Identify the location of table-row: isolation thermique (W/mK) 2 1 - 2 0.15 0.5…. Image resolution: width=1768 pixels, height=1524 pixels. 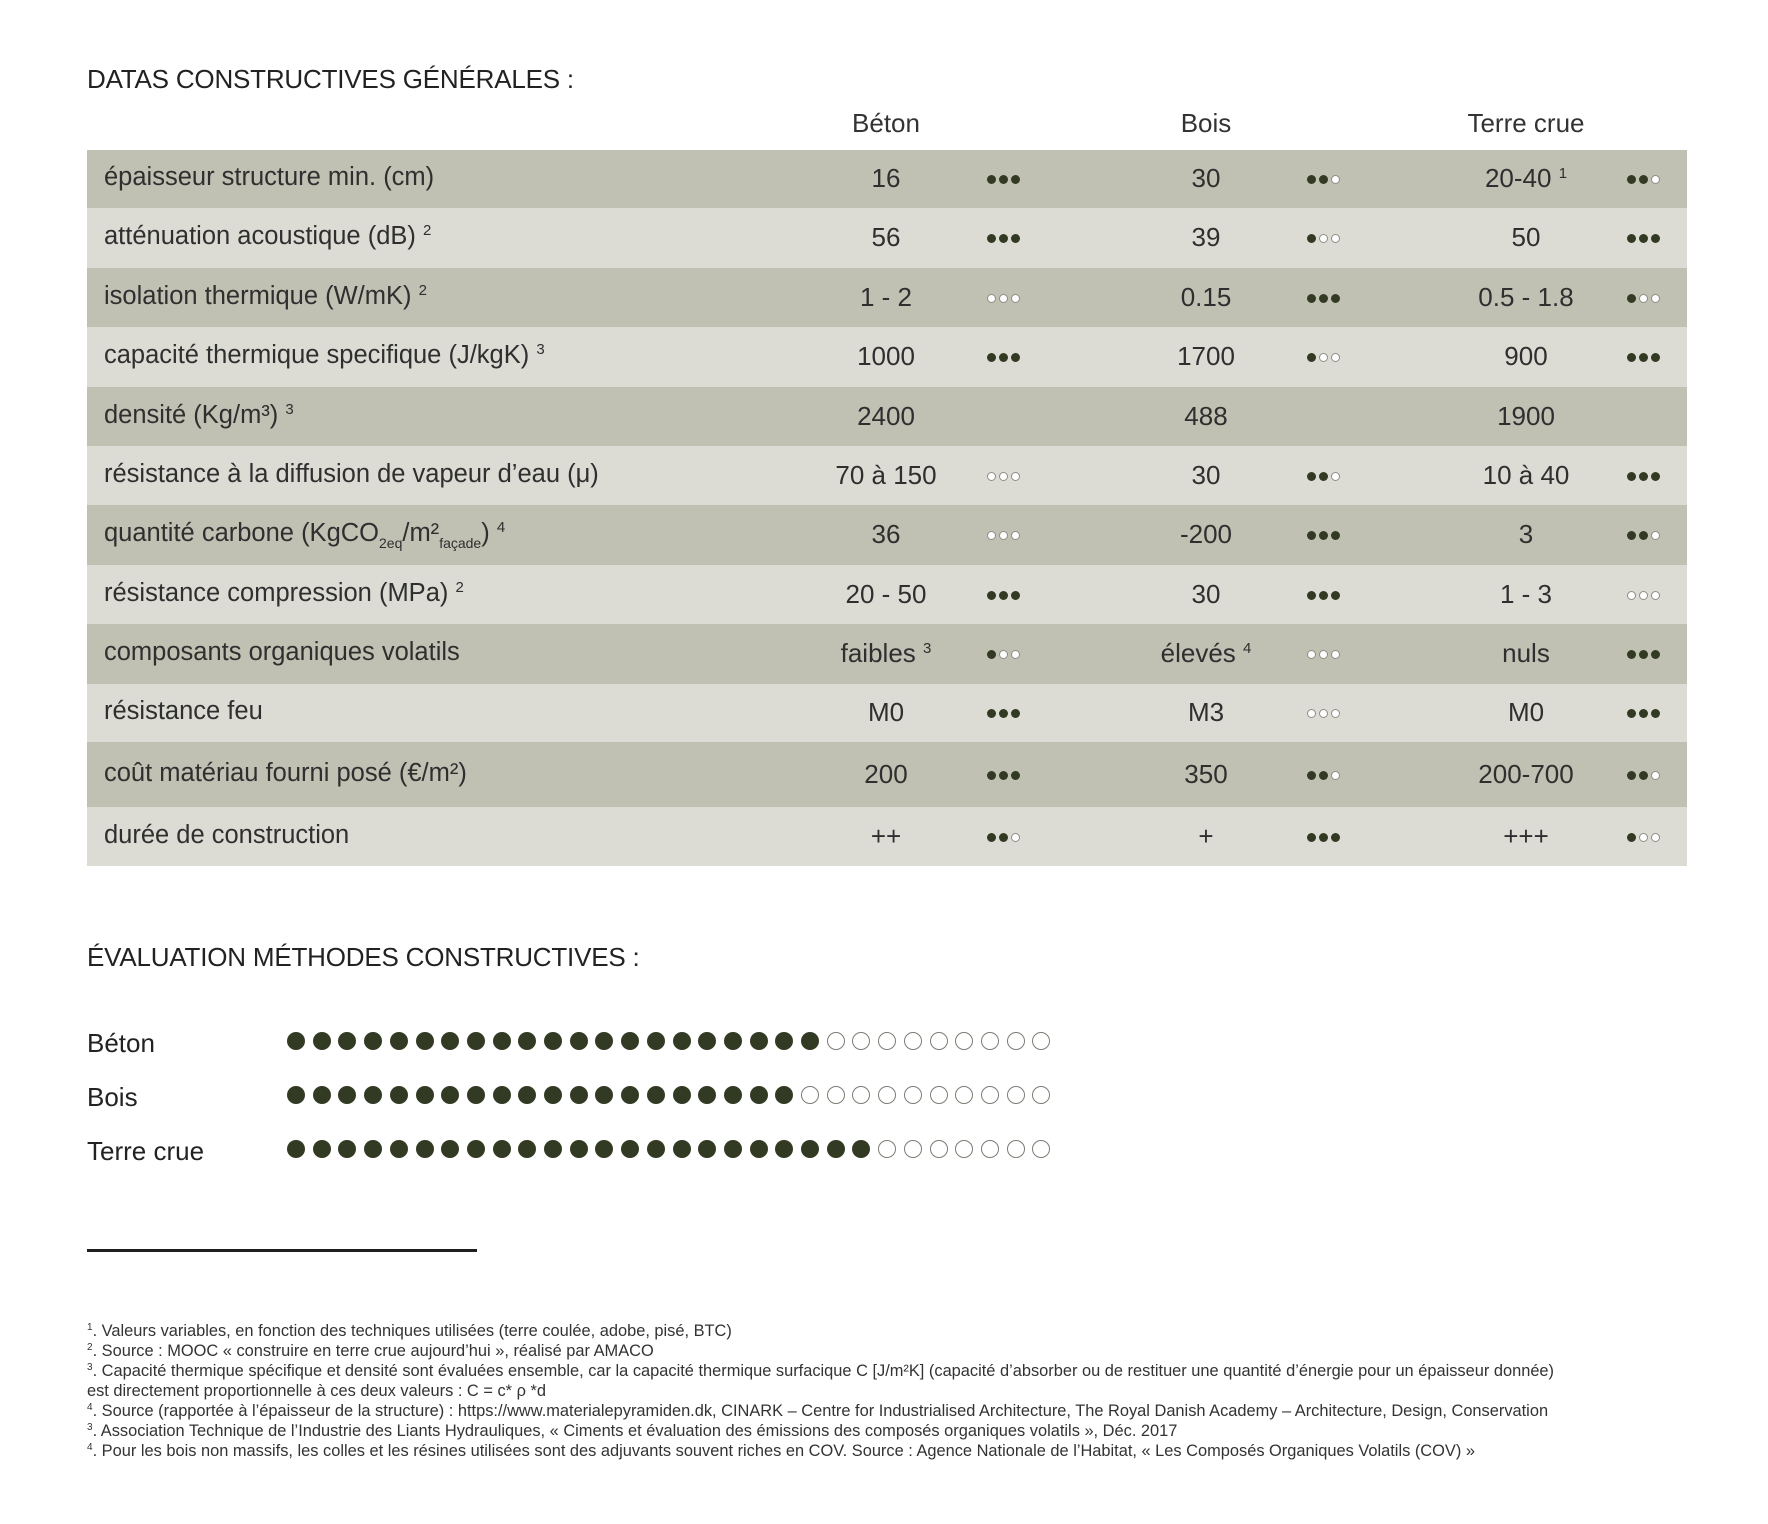
(887, 297).